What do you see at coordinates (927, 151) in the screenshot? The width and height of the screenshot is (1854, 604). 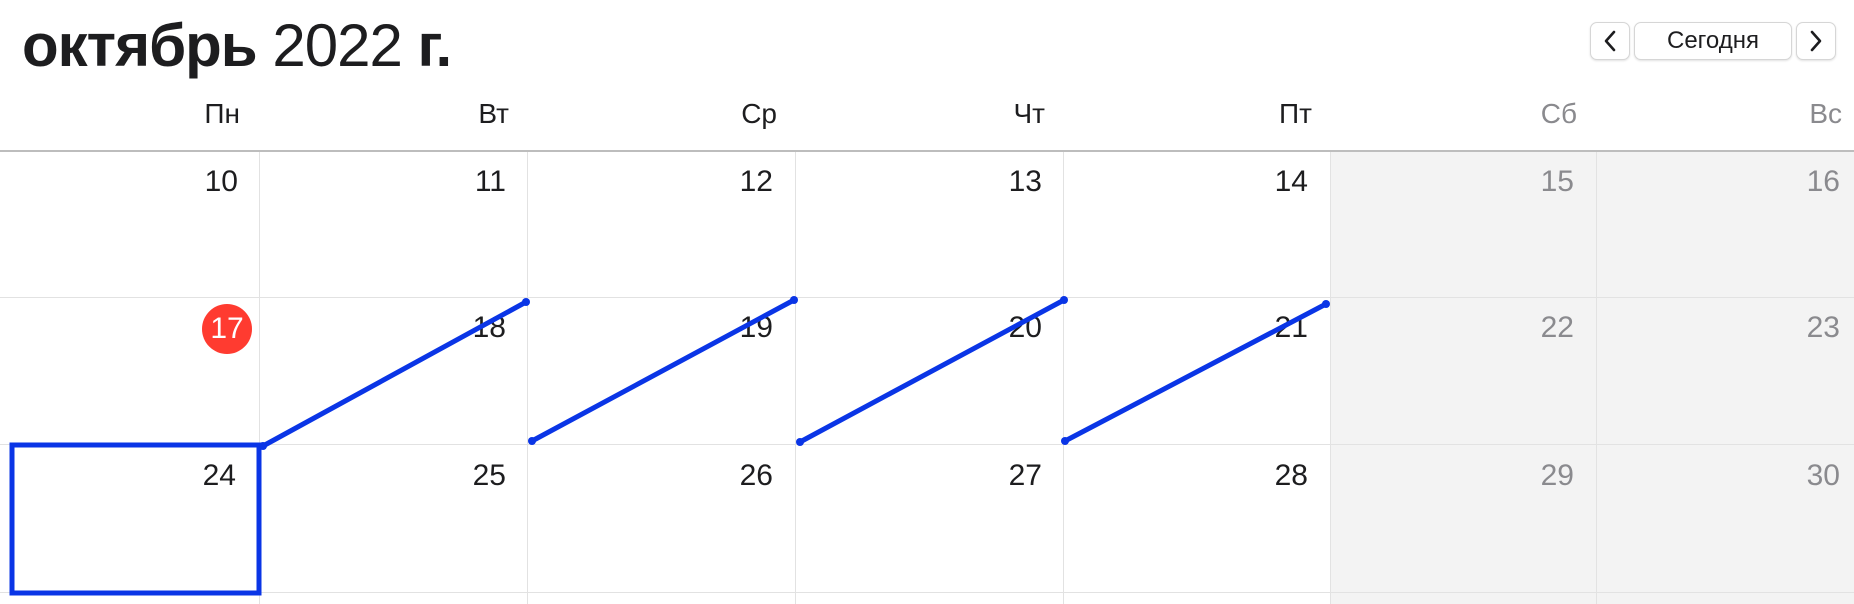 I see `header-divider` at bounding box center [927, 151].